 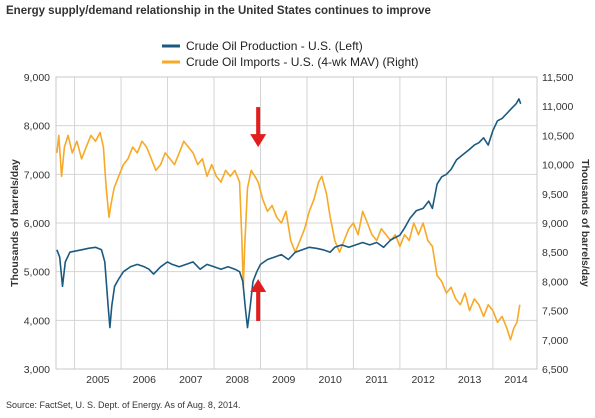 What do you see at coordinates (555, 370) in the screenshot?
I see `y-right-tick-label: 6,500` at bounding box center [555, 370].